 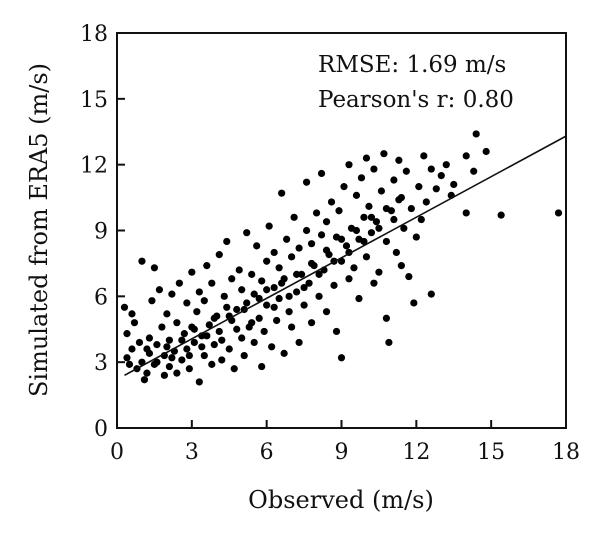 What do you see at coordinates (342, 452) in the screenshot?
I see `x-tick-label: 9` at bounding box center [342, 452].